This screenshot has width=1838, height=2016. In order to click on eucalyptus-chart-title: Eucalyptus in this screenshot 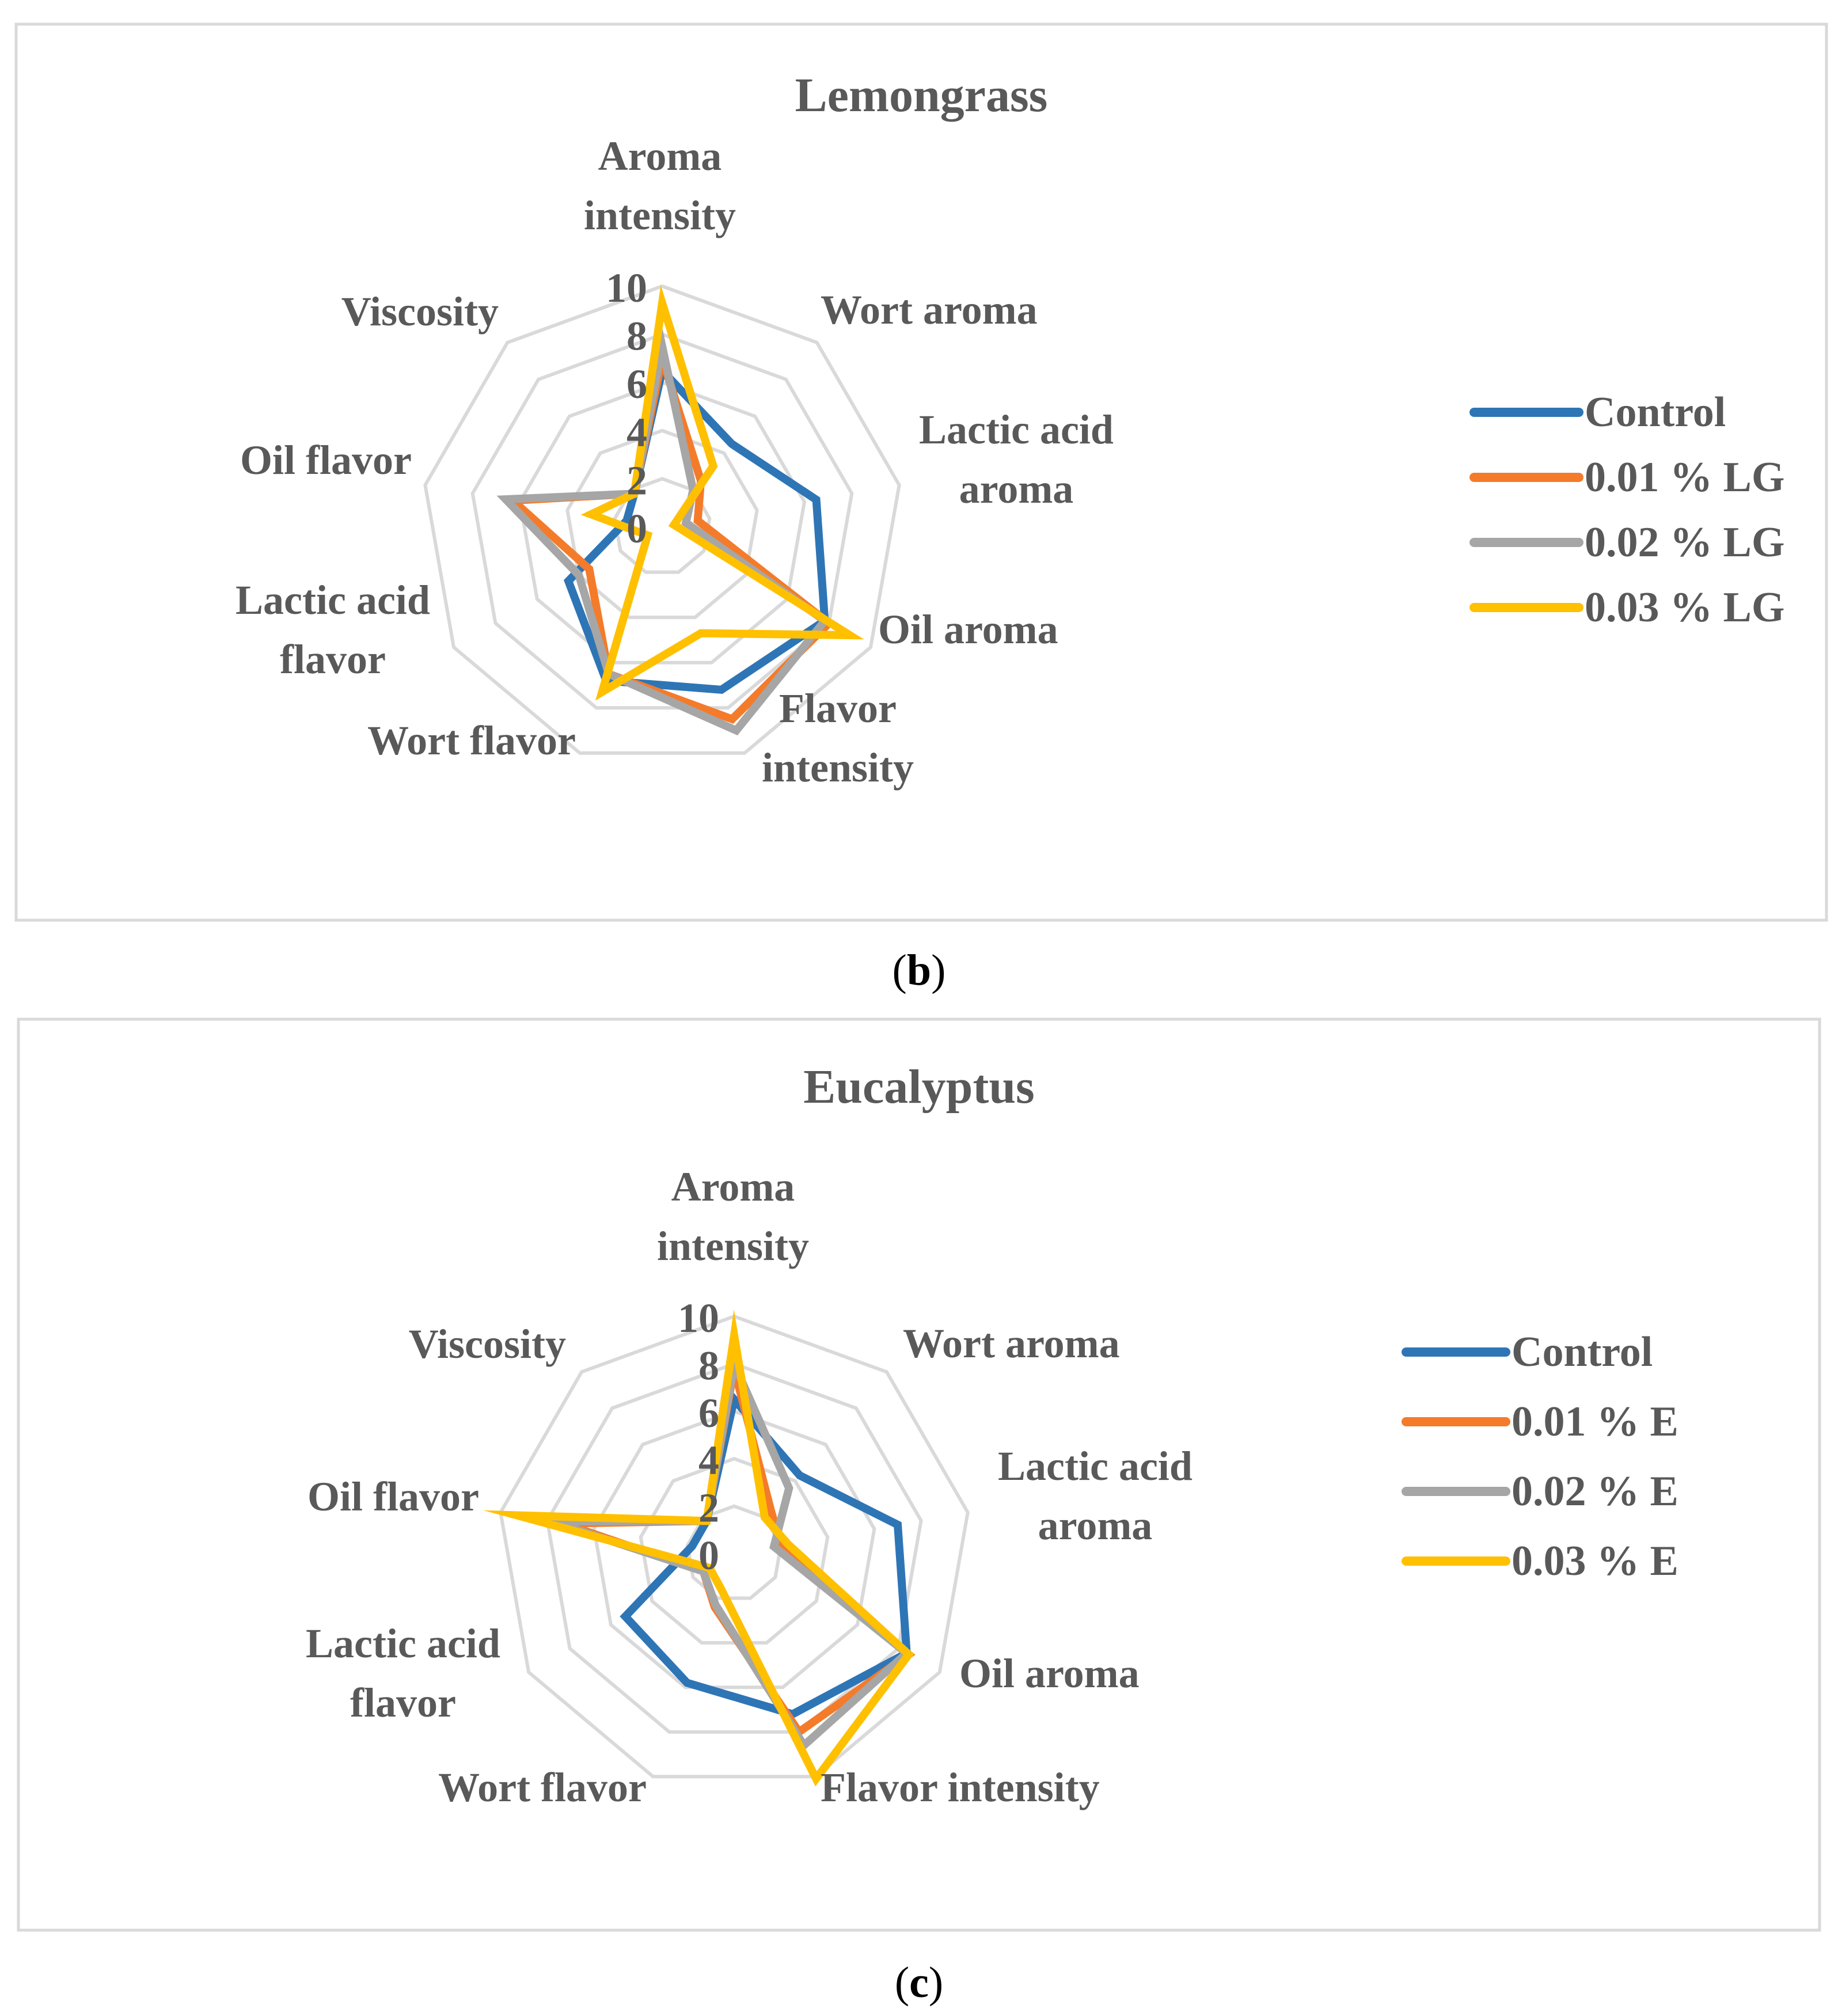, I will do `click(918, 1087)`.